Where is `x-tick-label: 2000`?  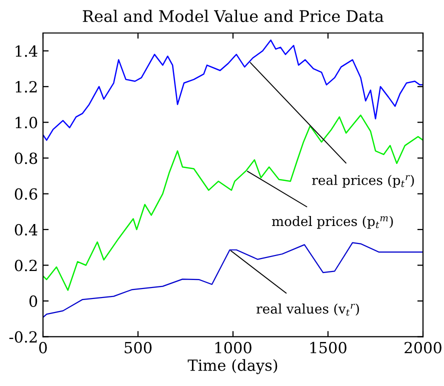
x-tick-label: 2000 is located at coordinates (423, 348).